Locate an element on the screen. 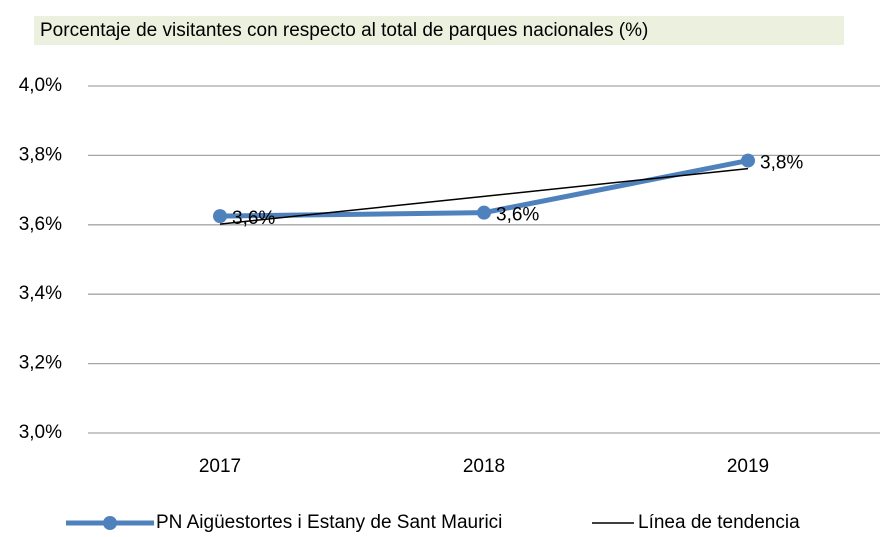  title-background is located at coordinates (439, 30).